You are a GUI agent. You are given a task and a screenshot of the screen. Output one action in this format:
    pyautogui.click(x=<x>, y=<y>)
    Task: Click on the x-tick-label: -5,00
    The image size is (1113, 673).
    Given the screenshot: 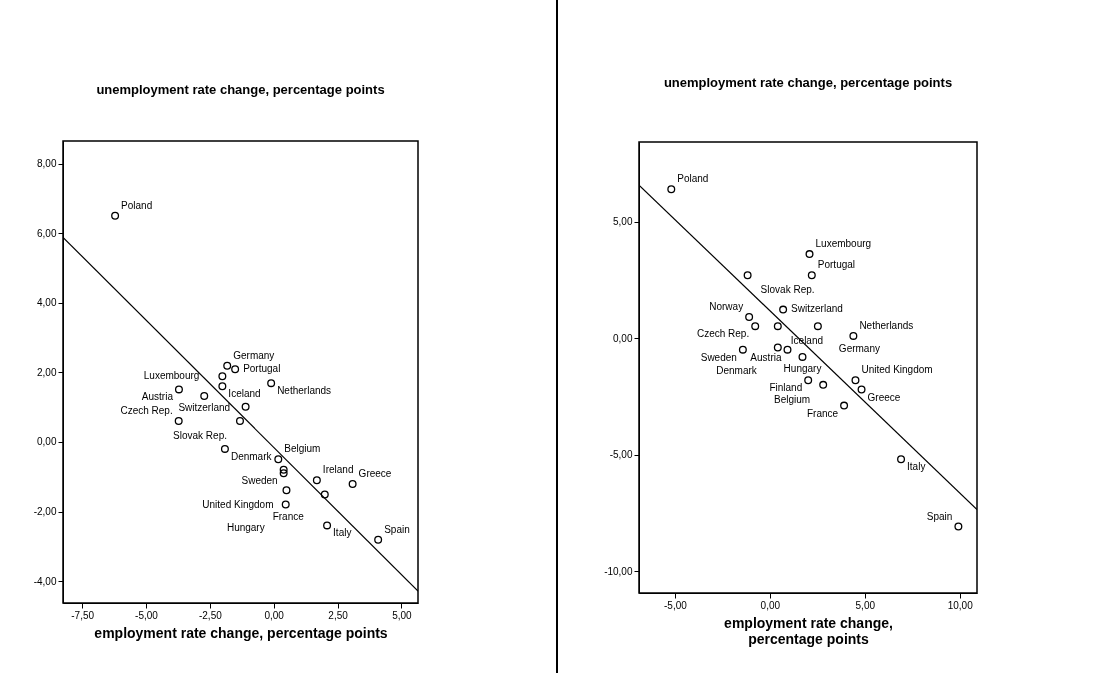 What is the action you would take?
    pyautogui.click(x=147, y=615)
    